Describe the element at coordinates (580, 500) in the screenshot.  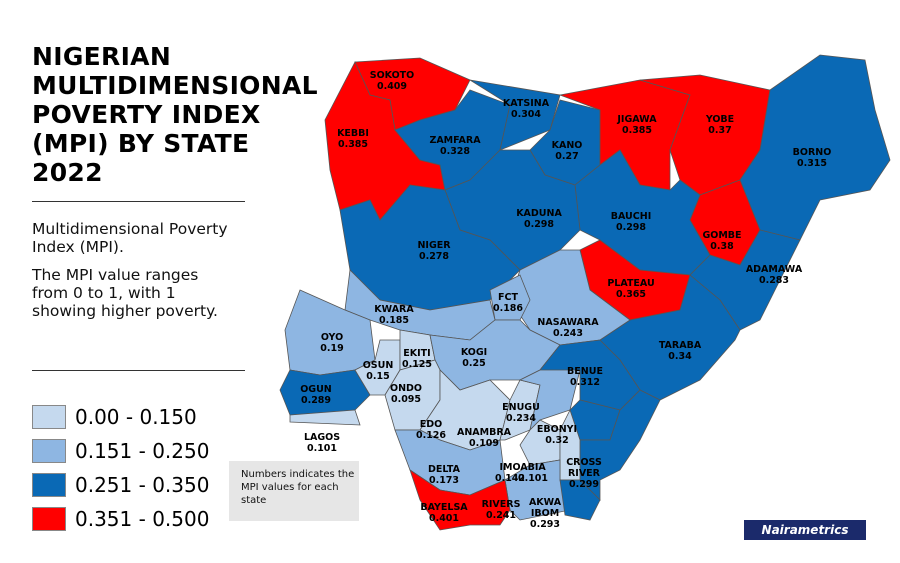
I see `state-akwa-ibom` at that location.